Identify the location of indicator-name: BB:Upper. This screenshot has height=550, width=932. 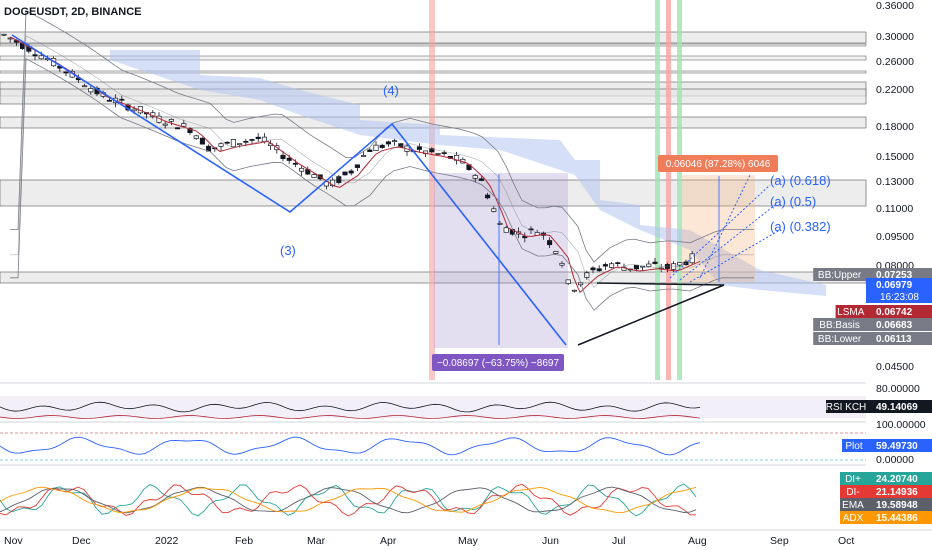
(840, 275).